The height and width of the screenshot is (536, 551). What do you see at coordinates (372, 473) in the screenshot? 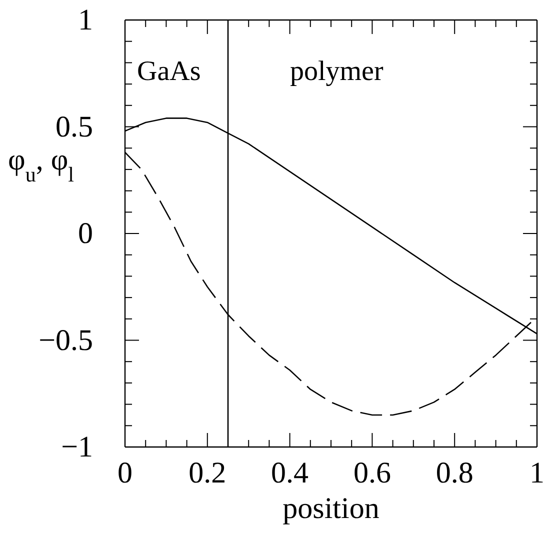
I see `x-tick-label: 0.6` at bounding box center [372, 473].